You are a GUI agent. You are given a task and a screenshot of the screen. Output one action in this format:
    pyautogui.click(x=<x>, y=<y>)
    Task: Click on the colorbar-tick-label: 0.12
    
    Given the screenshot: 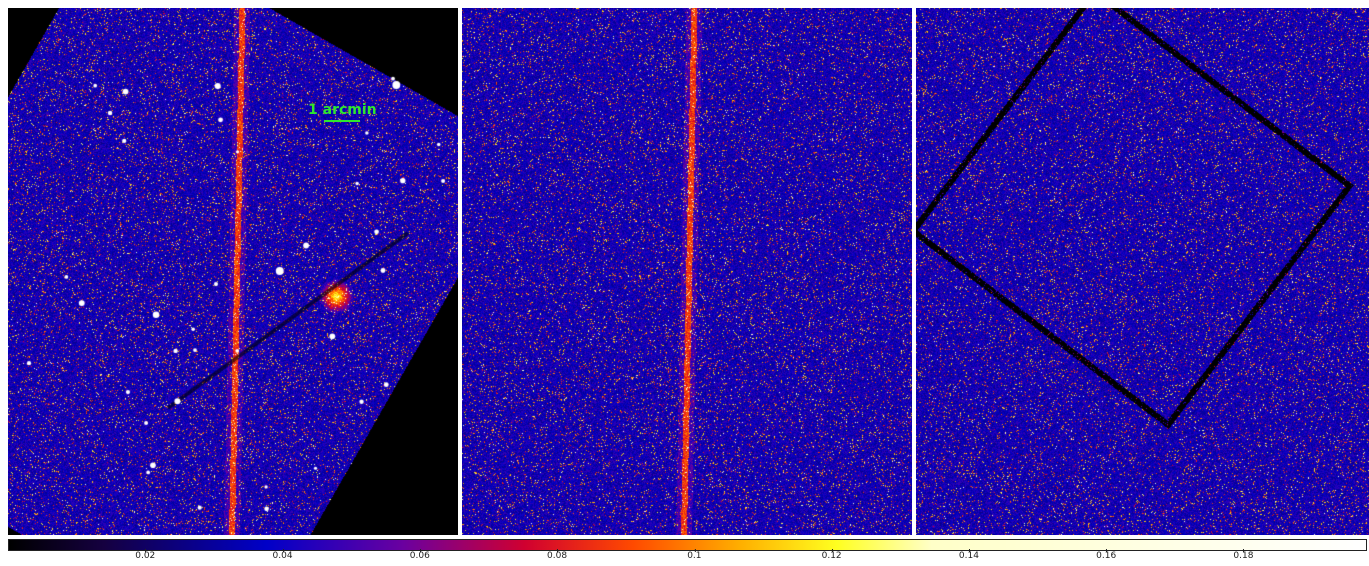 What is the action you would take?
    pyautogui.click(x=831, y=555)
    